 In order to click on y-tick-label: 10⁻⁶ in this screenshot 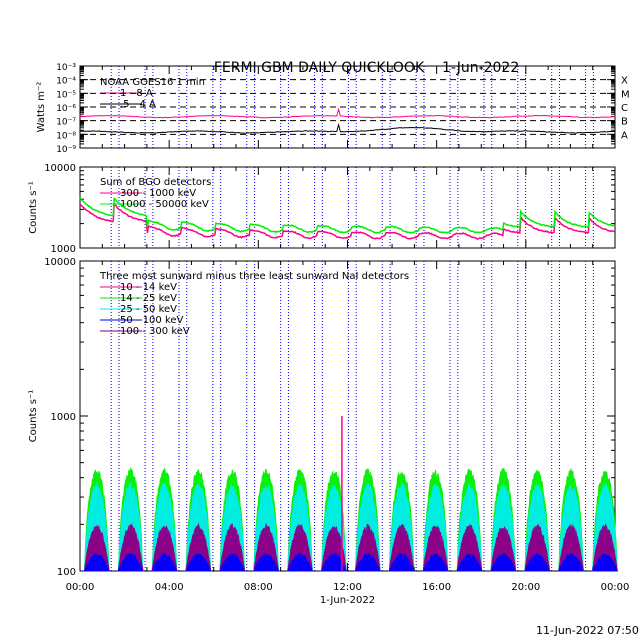, I will do `click(66, 109)`.